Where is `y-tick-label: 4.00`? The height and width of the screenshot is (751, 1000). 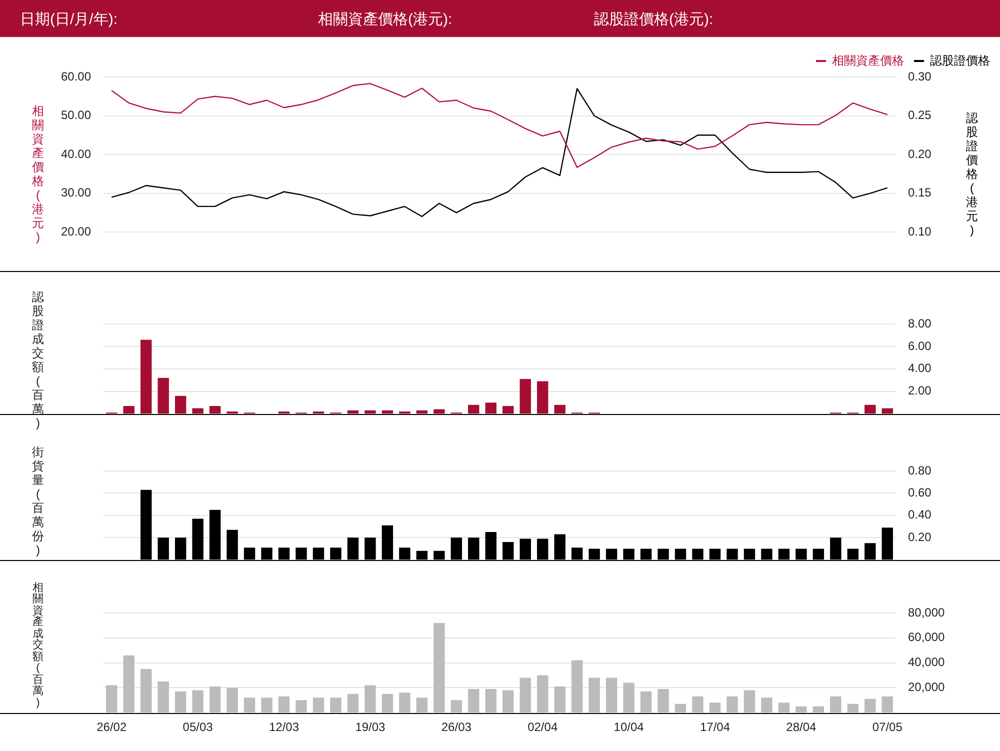
y-tick-label: 4.00 is located at coordinates (920, 368).